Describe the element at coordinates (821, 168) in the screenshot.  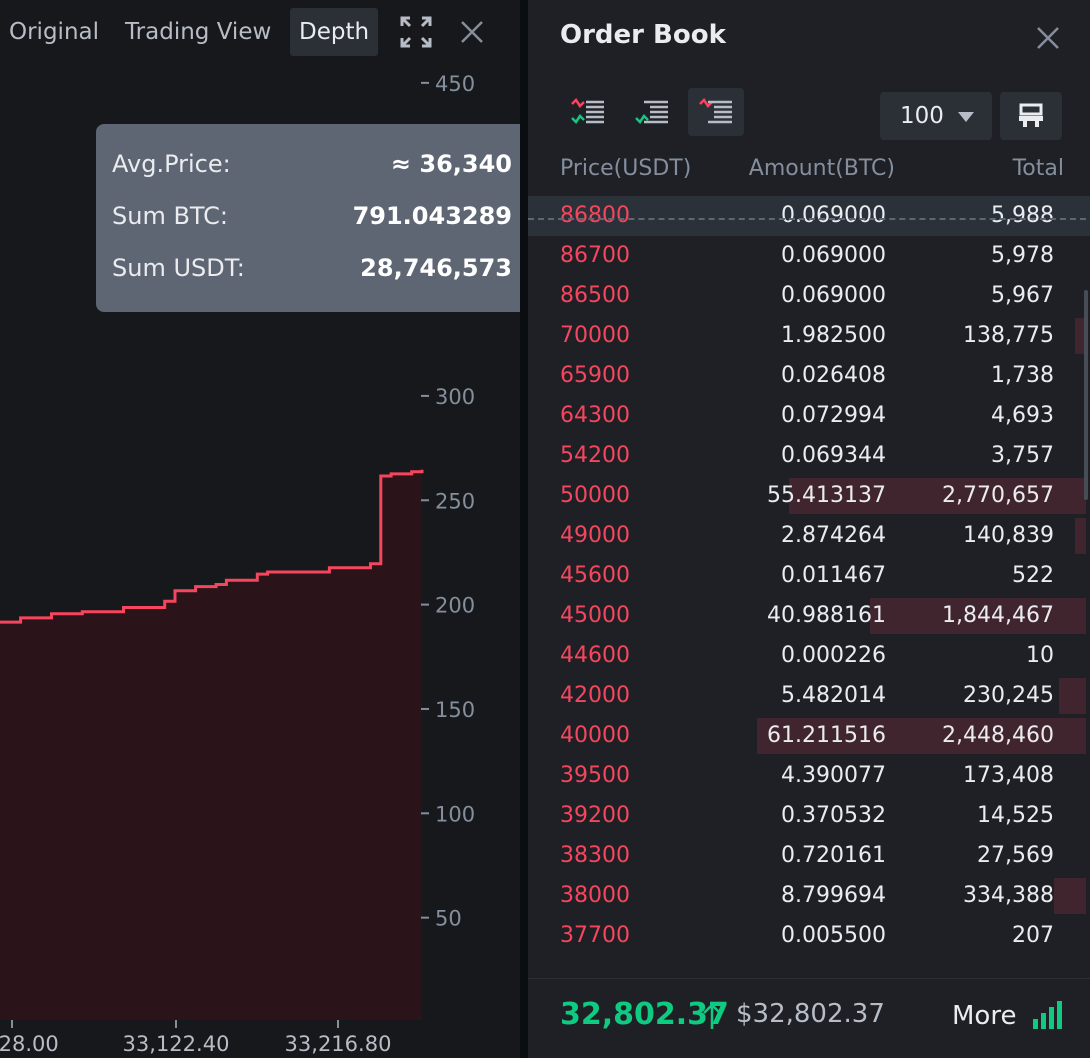
I see `header-amount: Amount(BTC)` at that location.